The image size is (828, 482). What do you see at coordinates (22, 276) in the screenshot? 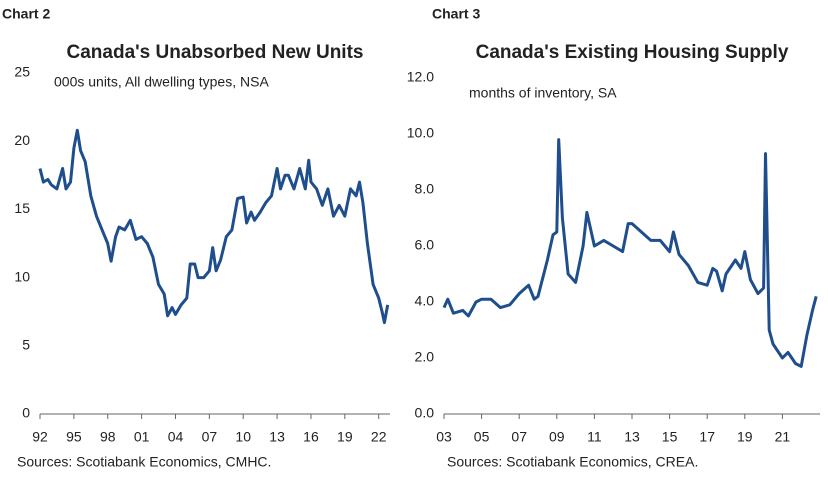
I see `y-tick-label: 10` at bounding box center [22, 276].